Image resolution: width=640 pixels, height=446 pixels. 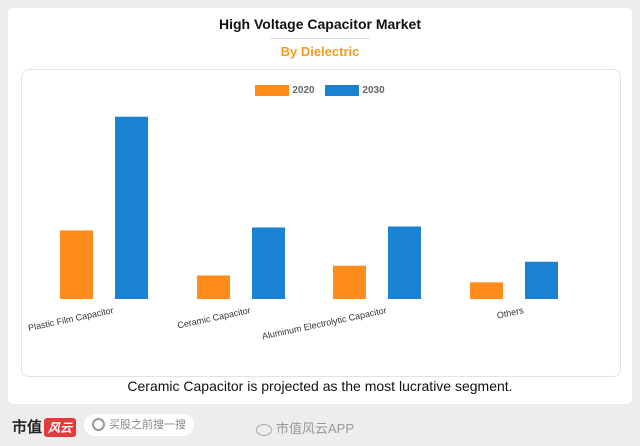 I want to click on legend-swatch-2020, so click(x=272, y=90).